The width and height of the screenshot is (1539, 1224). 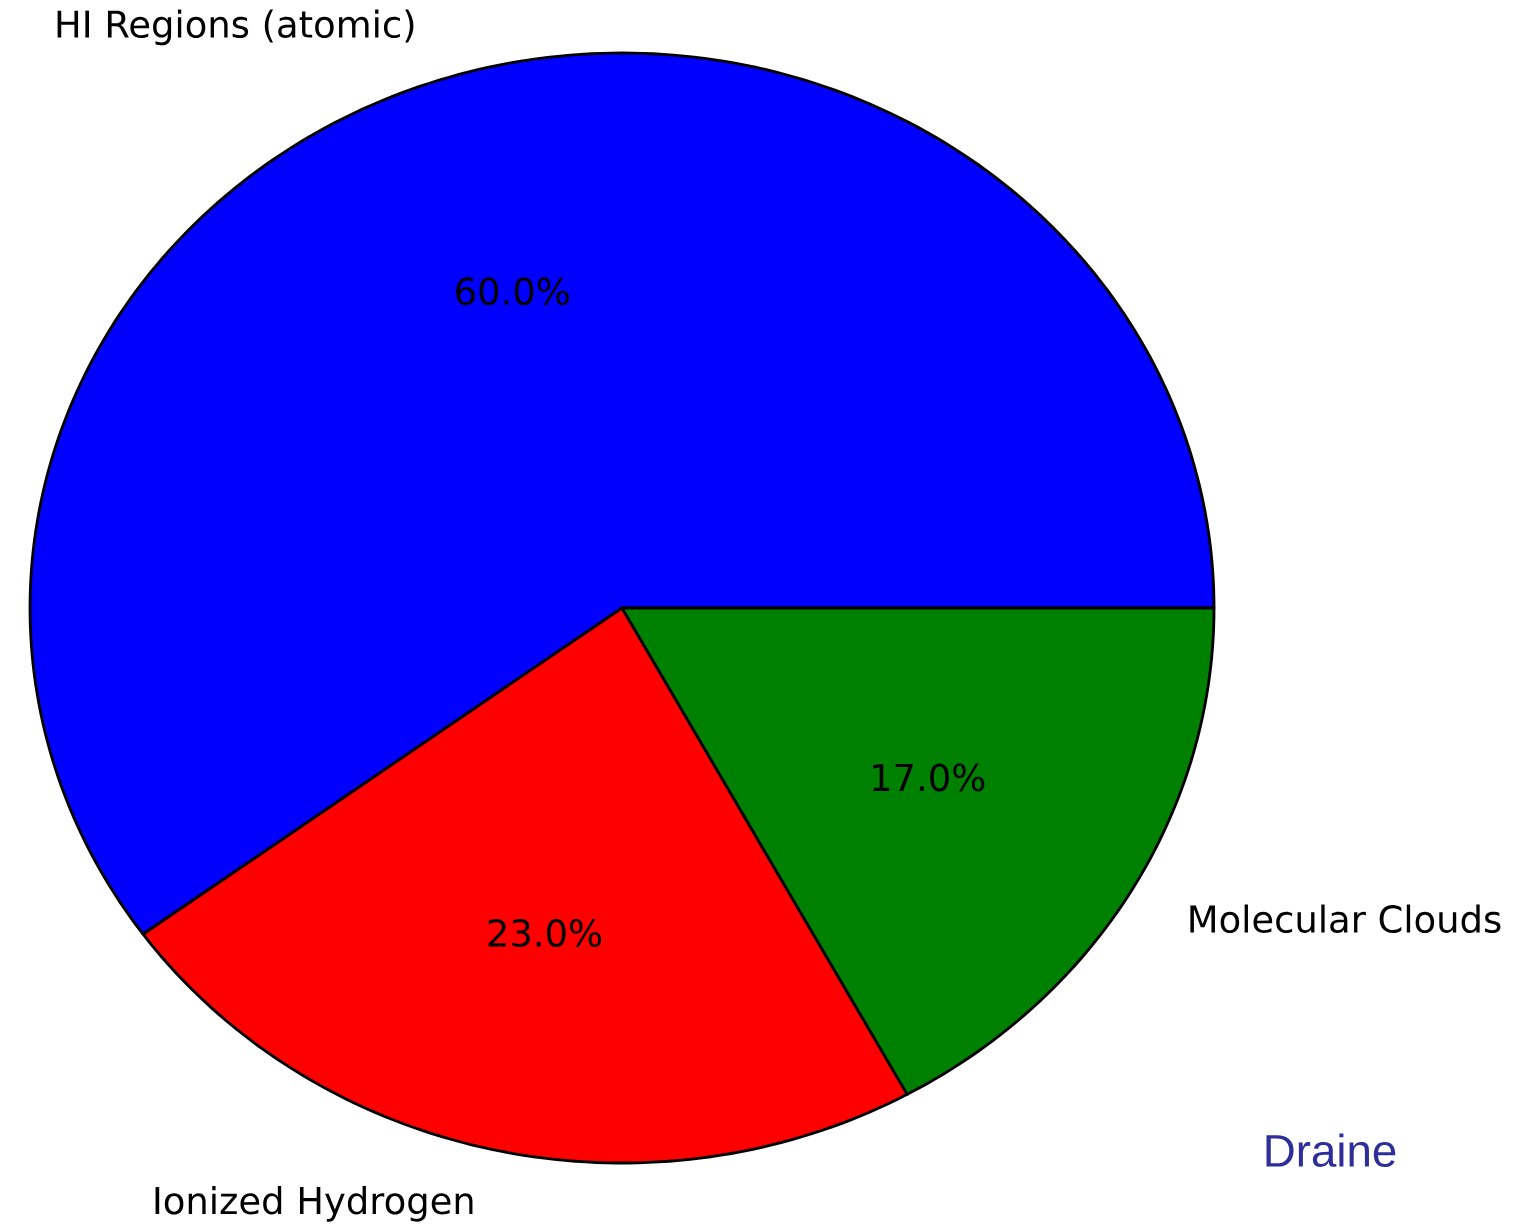 I want to click on slice-label: Ionized Hydrogen, so click(x=314, y=1203).